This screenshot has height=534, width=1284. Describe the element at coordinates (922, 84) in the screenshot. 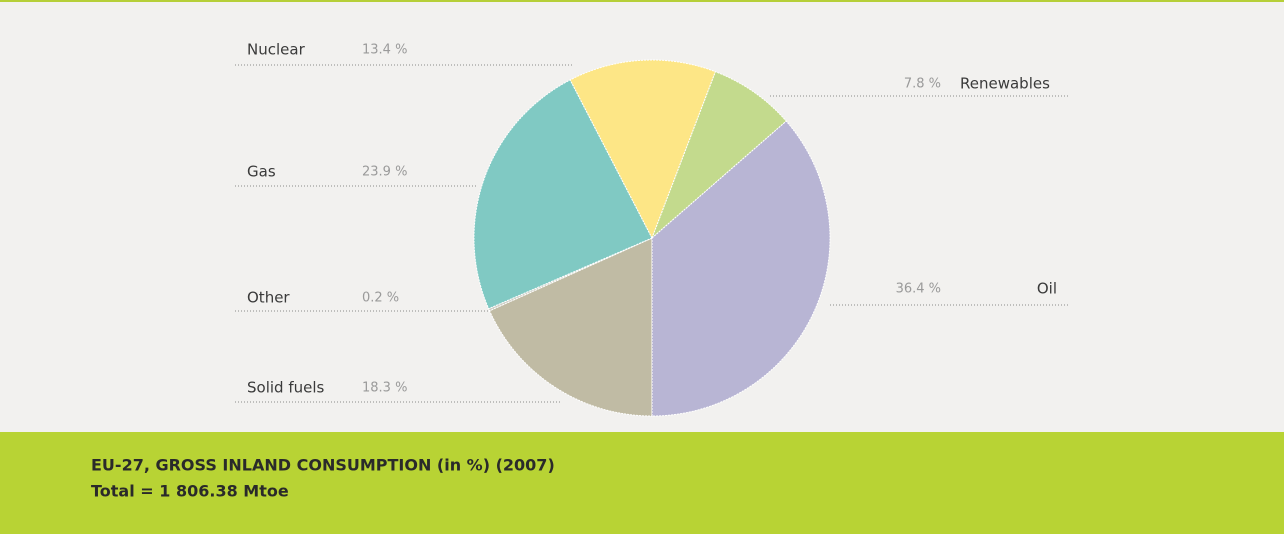

I see `data-label: 7.8 %` at that location.